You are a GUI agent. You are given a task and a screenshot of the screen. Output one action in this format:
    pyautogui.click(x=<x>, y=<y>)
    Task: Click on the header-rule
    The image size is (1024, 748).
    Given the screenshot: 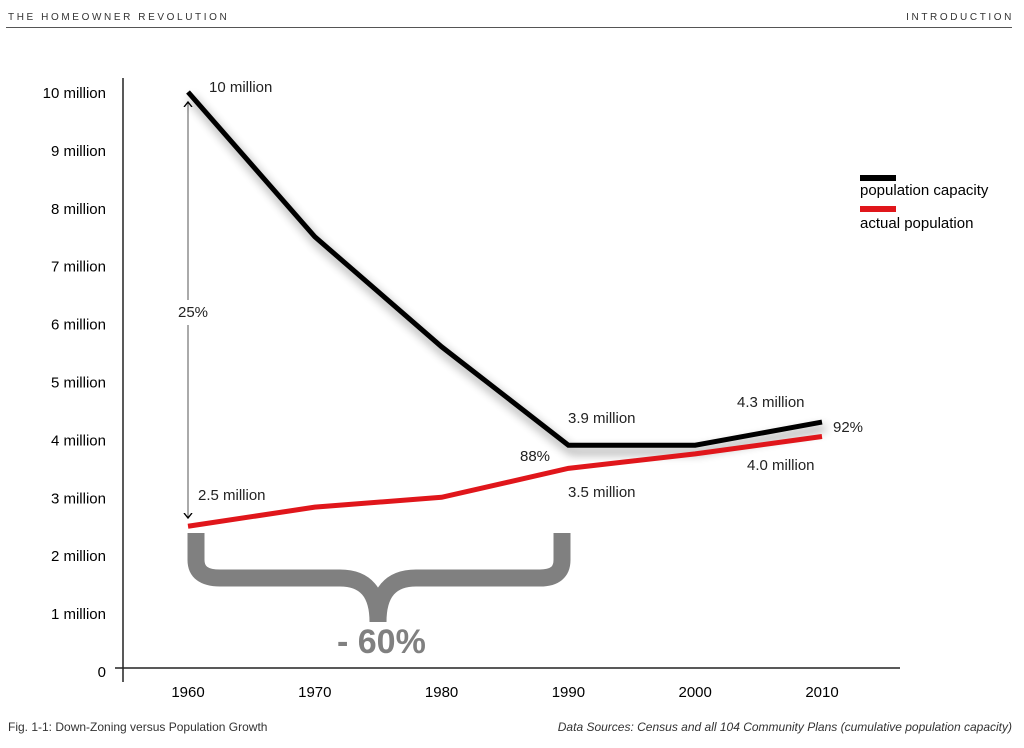 What is the action you would take?
    pyautogui.click(x=509, y=27)
    